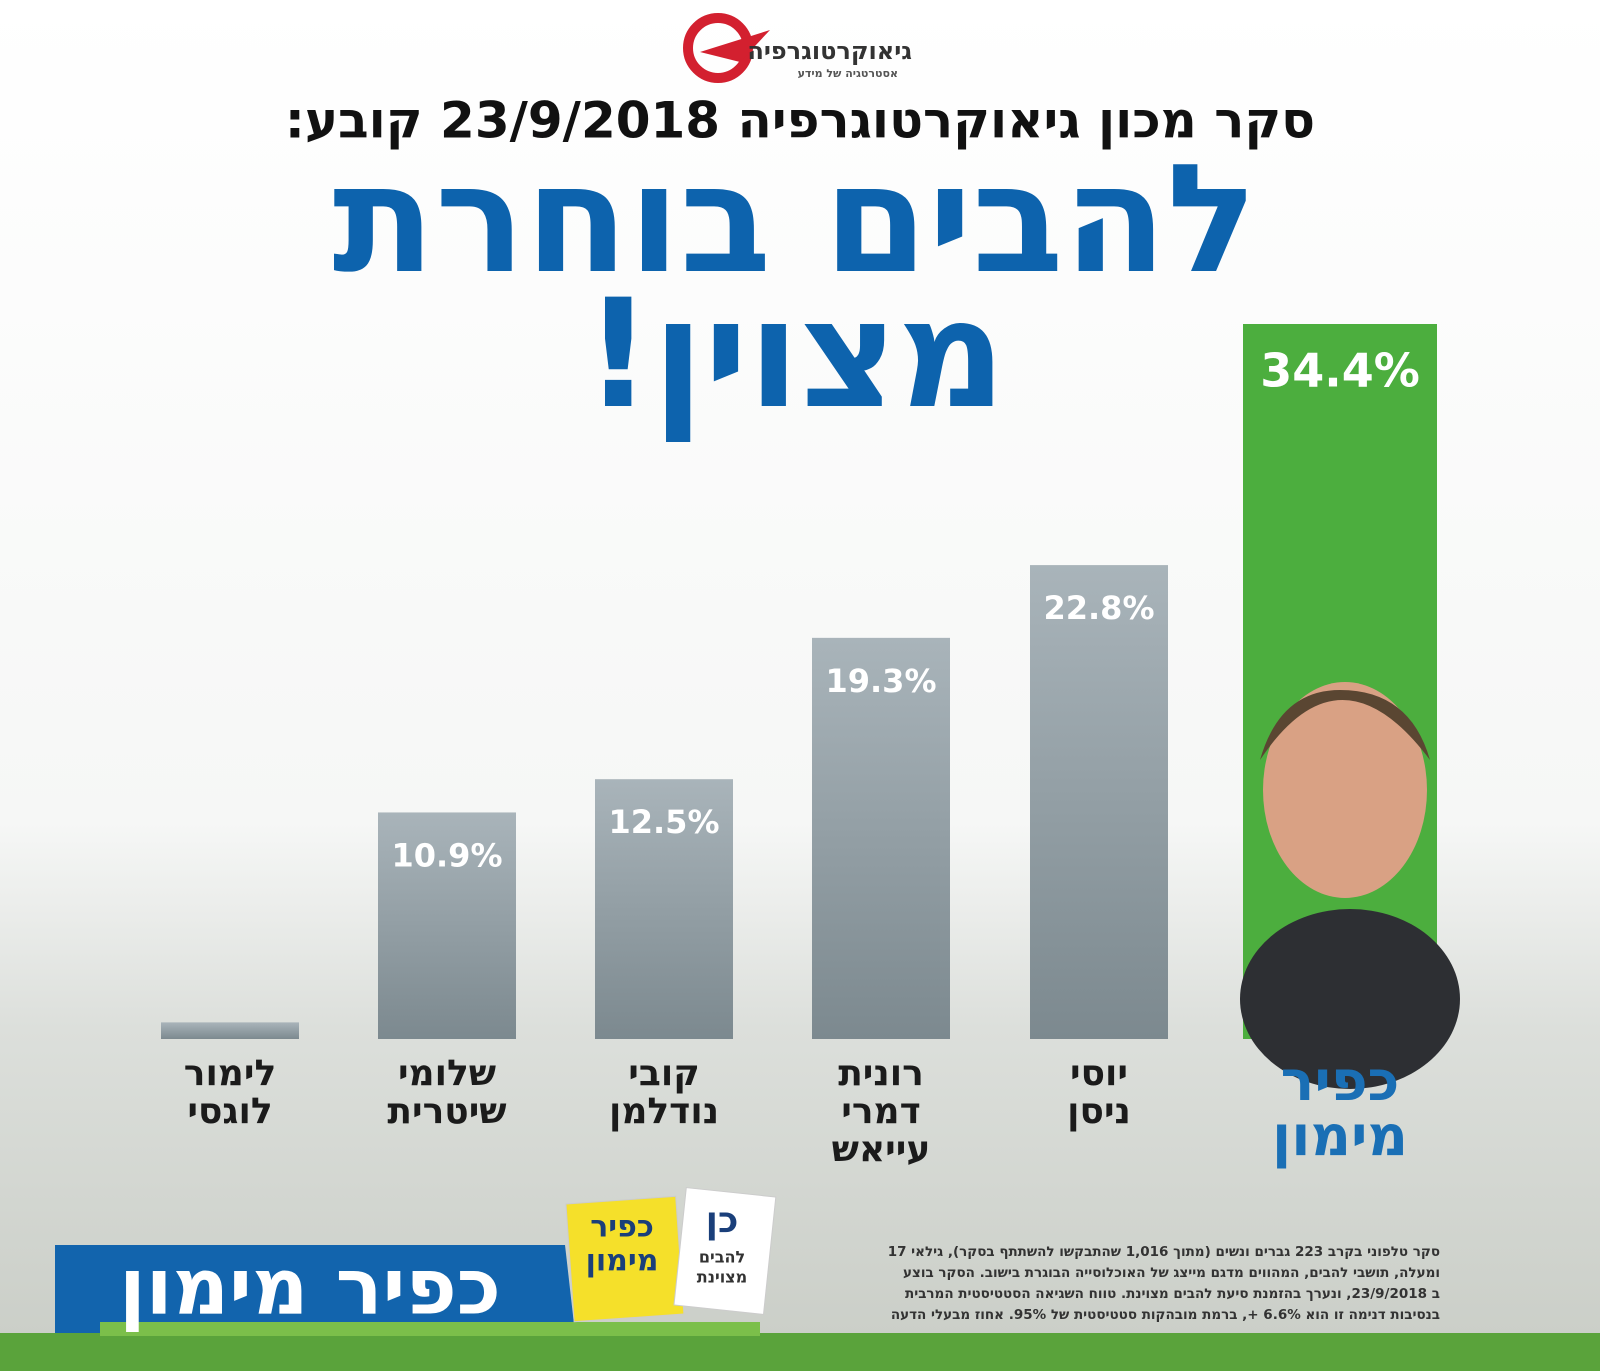 This screenshot has height=1371, width=1600. What do you see at coordinates (229, 1111) in the screenshot?
I see `category-label: לוגסי` at bounding box center [229, 1111].